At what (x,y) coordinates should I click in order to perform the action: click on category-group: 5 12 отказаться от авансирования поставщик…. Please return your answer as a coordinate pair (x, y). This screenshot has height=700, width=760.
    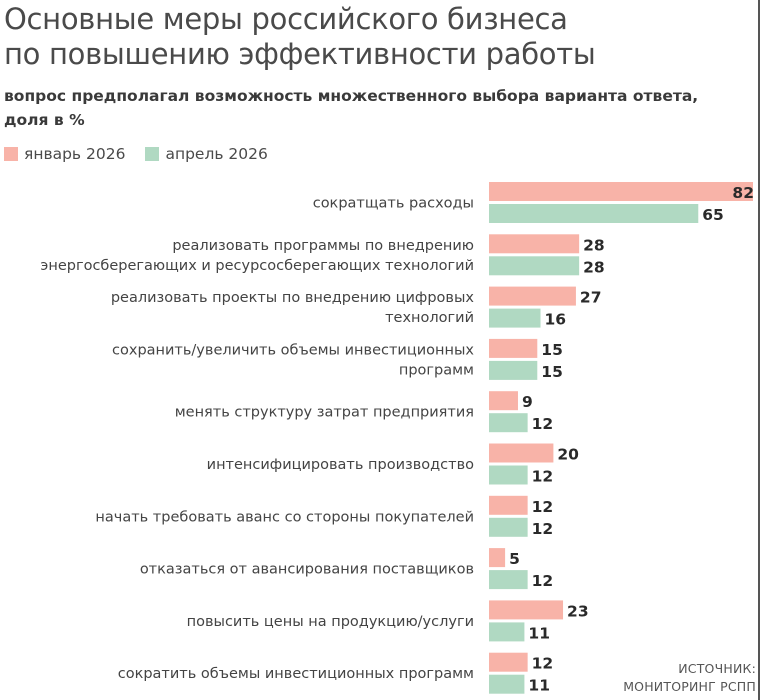
    Looking at the image, I should click on (346, 569).